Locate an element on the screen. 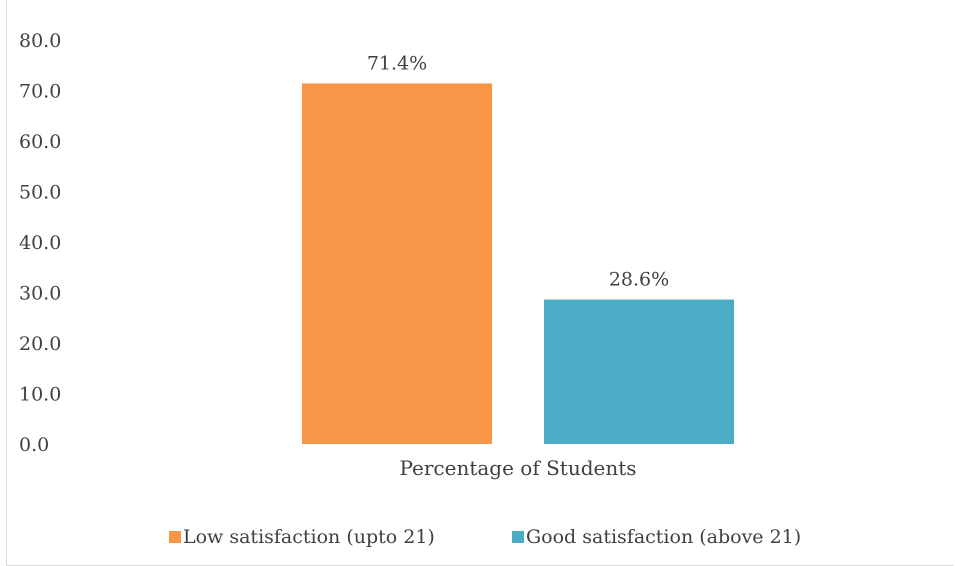  legend-item-good-satisfaction: Good satisfaction (above 21) is located at coordinates (656, 537).